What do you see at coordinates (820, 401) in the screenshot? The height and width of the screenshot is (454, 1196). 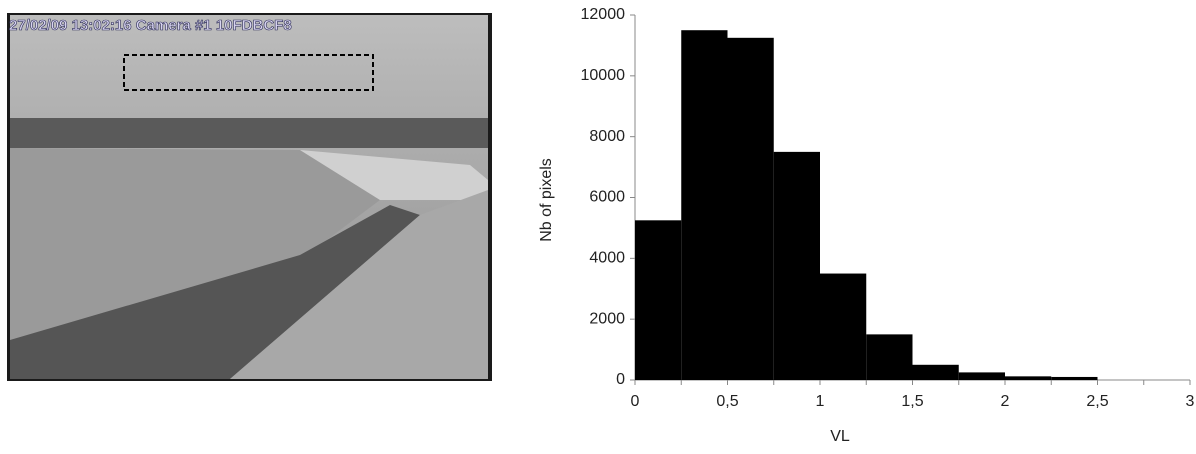 I see `x-tick-label: 1` at bounding box center [820, 401].